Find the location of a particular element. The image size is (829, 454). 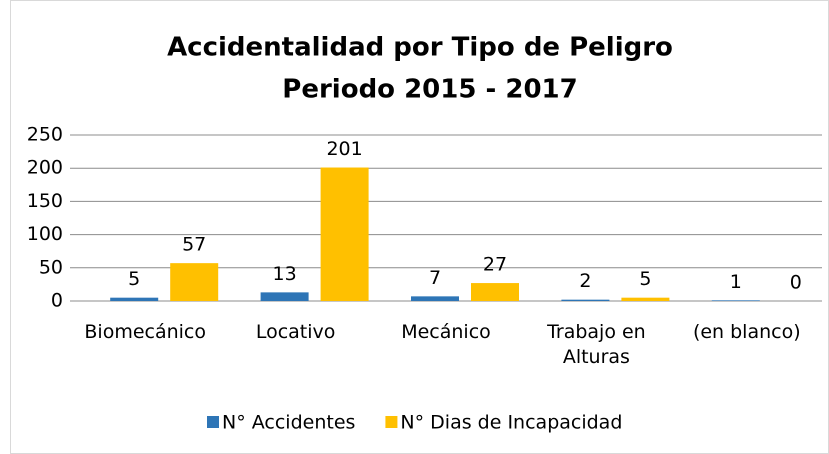

y-tick-label: 50 is located at coordinates (51, 267).